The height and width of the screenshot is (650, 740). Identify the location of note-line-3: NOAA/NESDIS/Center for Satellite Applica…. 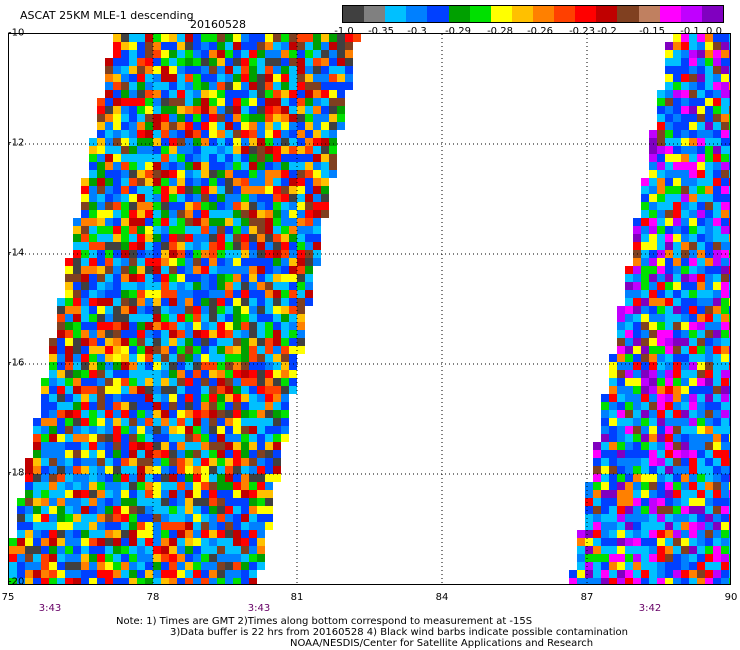
(442, 643).